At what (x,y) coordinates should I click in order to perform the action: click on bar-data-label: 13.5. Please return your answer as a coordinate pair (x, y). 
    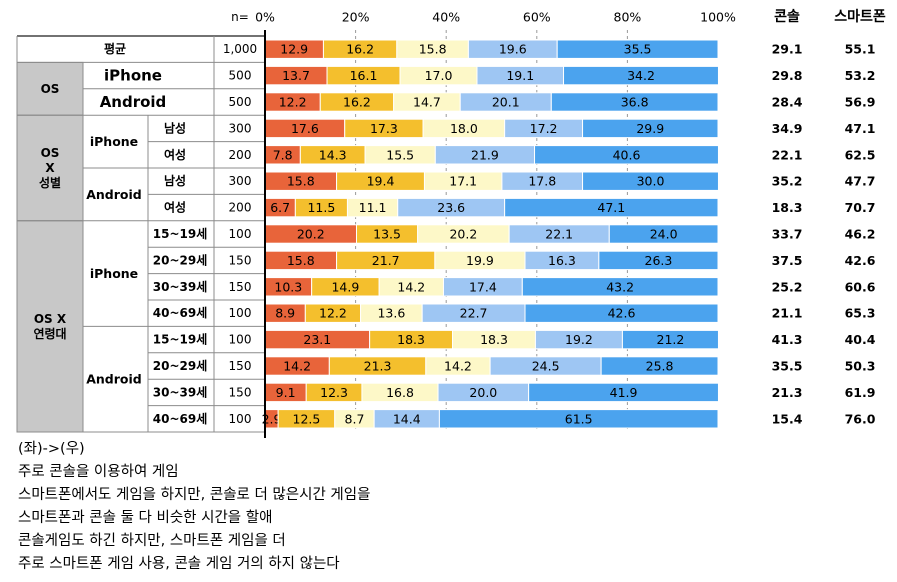
    Looking at the image, I should click on (387, 234).